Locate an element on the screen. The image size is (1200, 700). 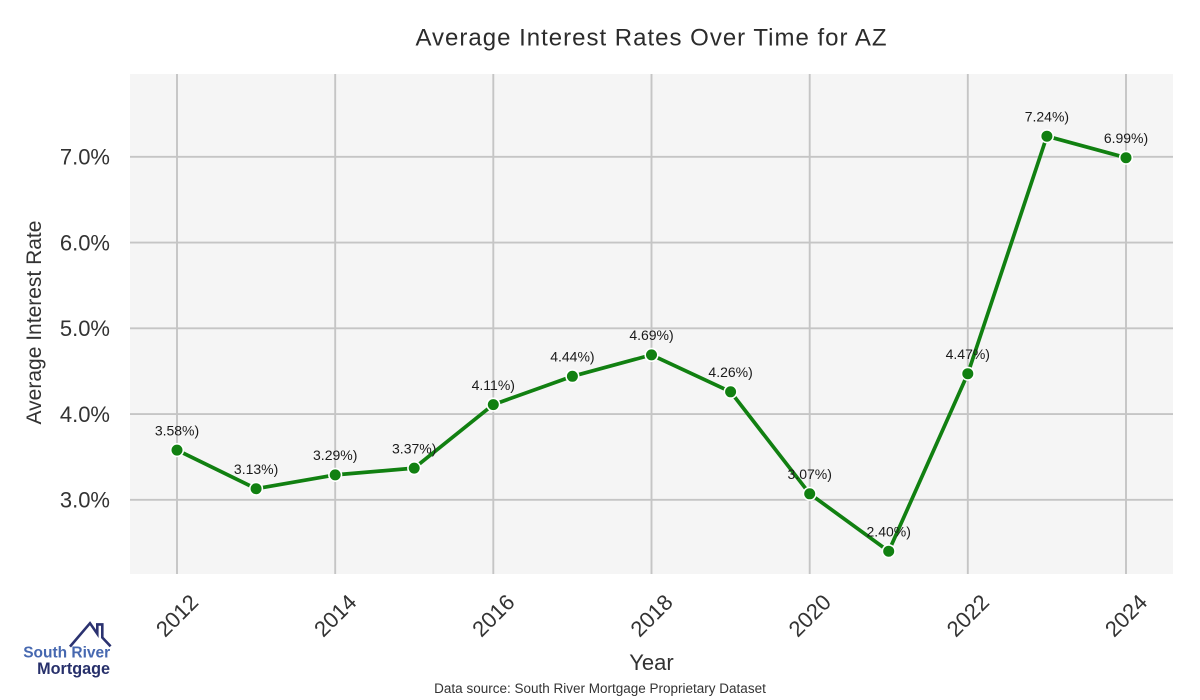
svg-text: 3.13%) is located at coordinates (256, 469).